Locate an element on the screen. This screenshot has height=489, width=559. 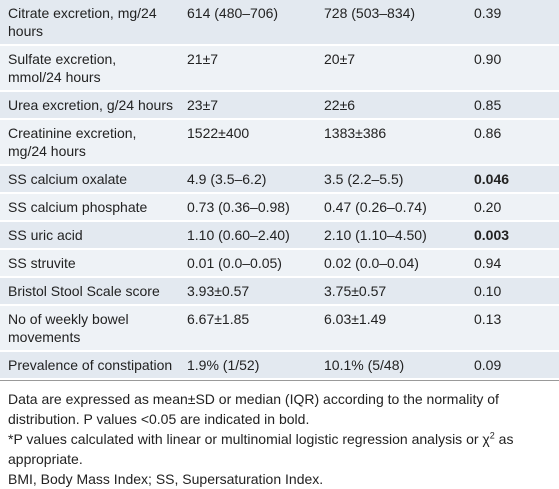
row-label: SS struvite is located at coordinates (89, 263).